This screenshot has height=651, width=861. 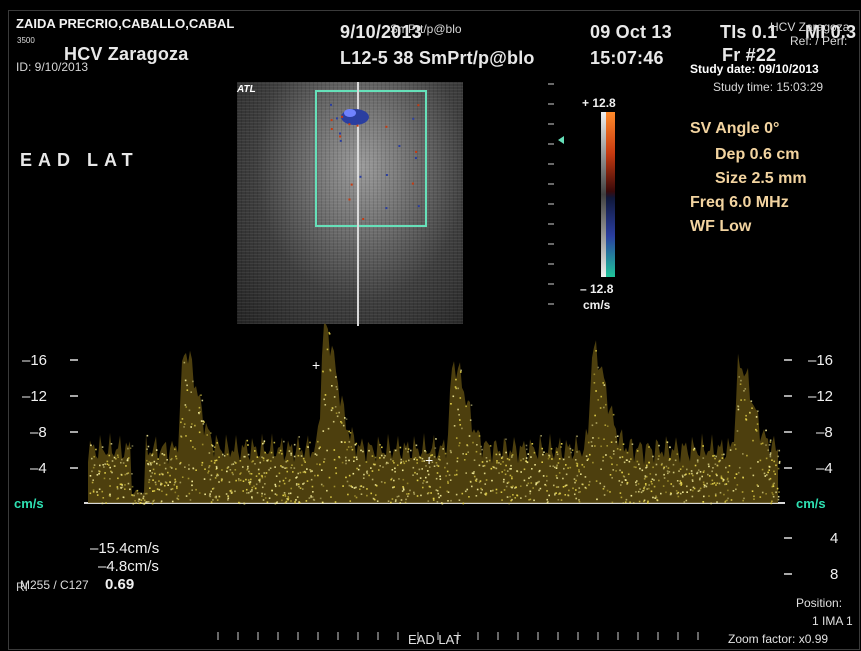 What do you see at coordinates (371, 158) in the screenshot?
I see `color-roi-box` at bounding box center [371, 158].